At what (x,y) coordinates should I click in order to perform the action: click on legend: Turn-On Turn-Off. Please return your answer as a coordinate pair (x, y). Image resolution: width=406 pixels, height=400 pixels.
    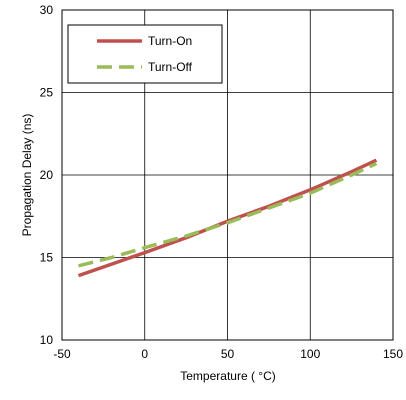
    Looking at the image, I should click on (145, 54).